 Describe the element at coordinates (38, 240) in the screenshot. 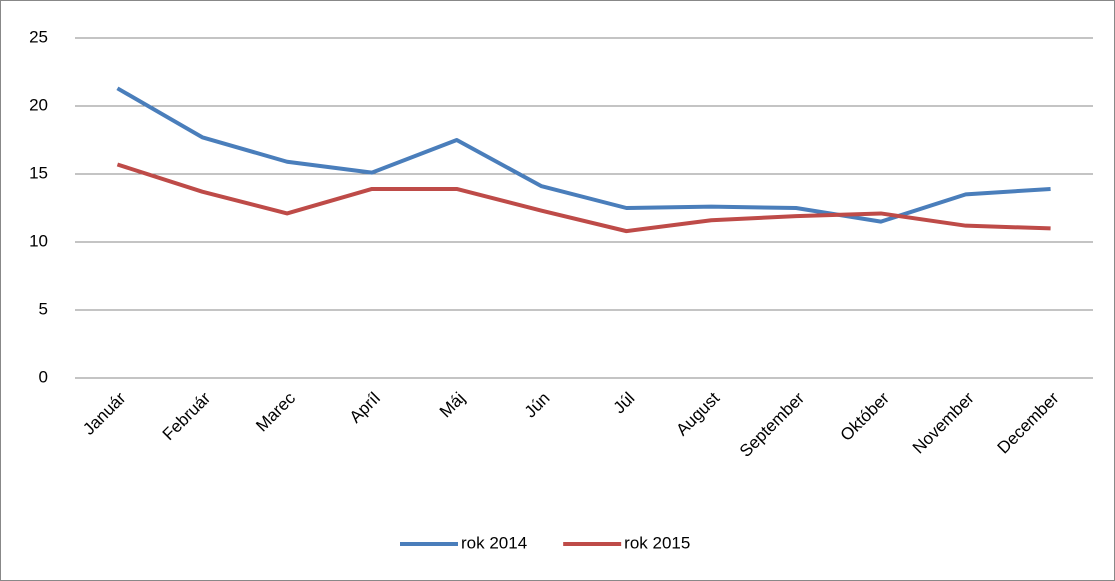

I see `y-tick-label: 10` at that location.